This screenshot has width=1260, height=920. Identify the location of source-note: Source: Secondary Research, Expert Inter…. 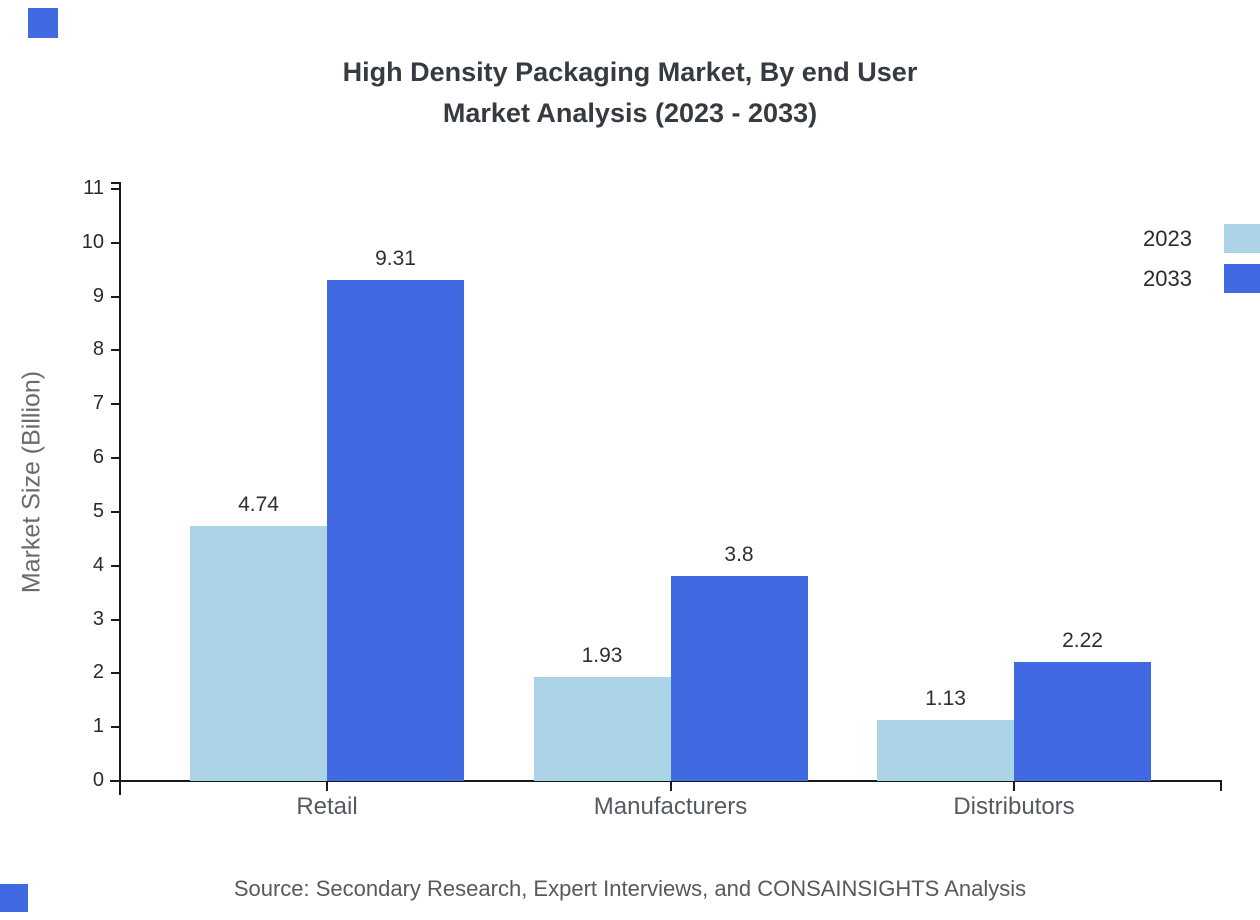
(630, 888).